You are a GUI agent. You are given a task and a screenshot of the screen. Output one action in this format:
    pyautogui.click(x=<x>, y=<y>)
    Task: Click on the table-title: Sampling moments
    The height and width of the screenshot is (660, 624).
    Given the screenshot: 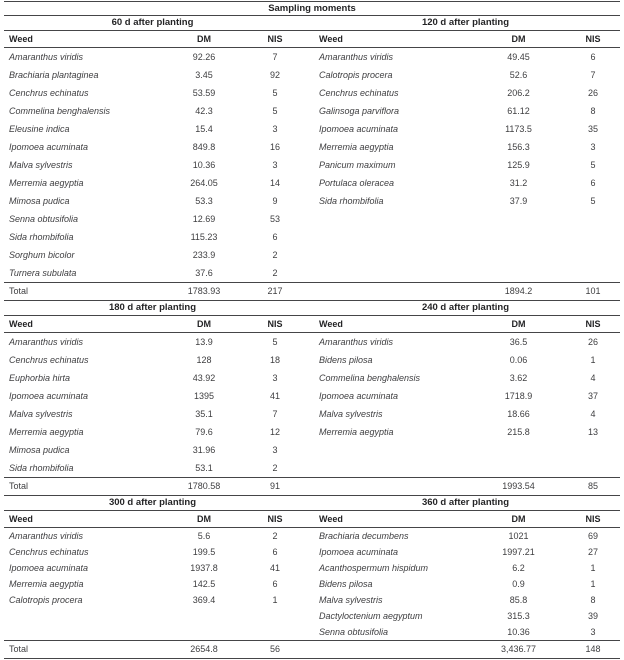 What is the action you would take?
    pyautogui.click(x=312, y=8)
    